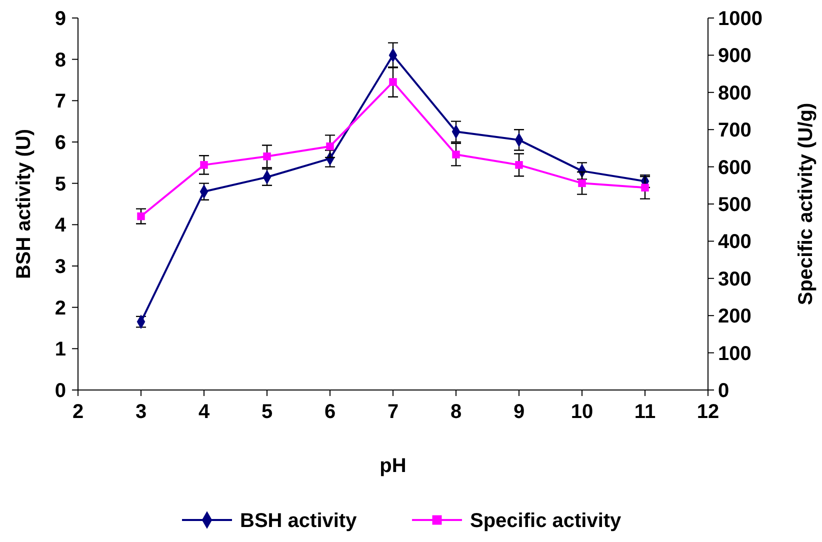 Image resolution: width=822 pixels, height=542 pixels. I want to click on legend-label: BSH activity, so click(299, 521).